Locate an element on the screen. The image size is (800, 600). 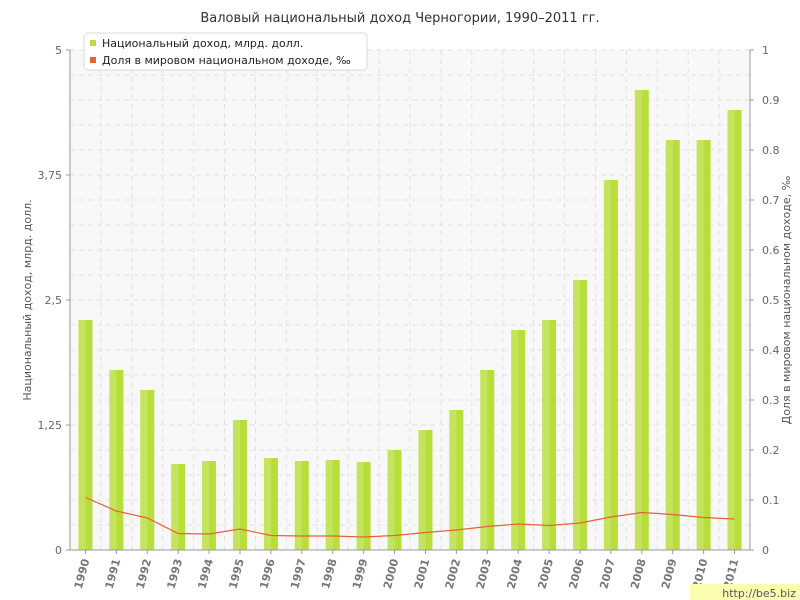
y-right-tick-label: 0.4 is located at coordinates (771, 350).